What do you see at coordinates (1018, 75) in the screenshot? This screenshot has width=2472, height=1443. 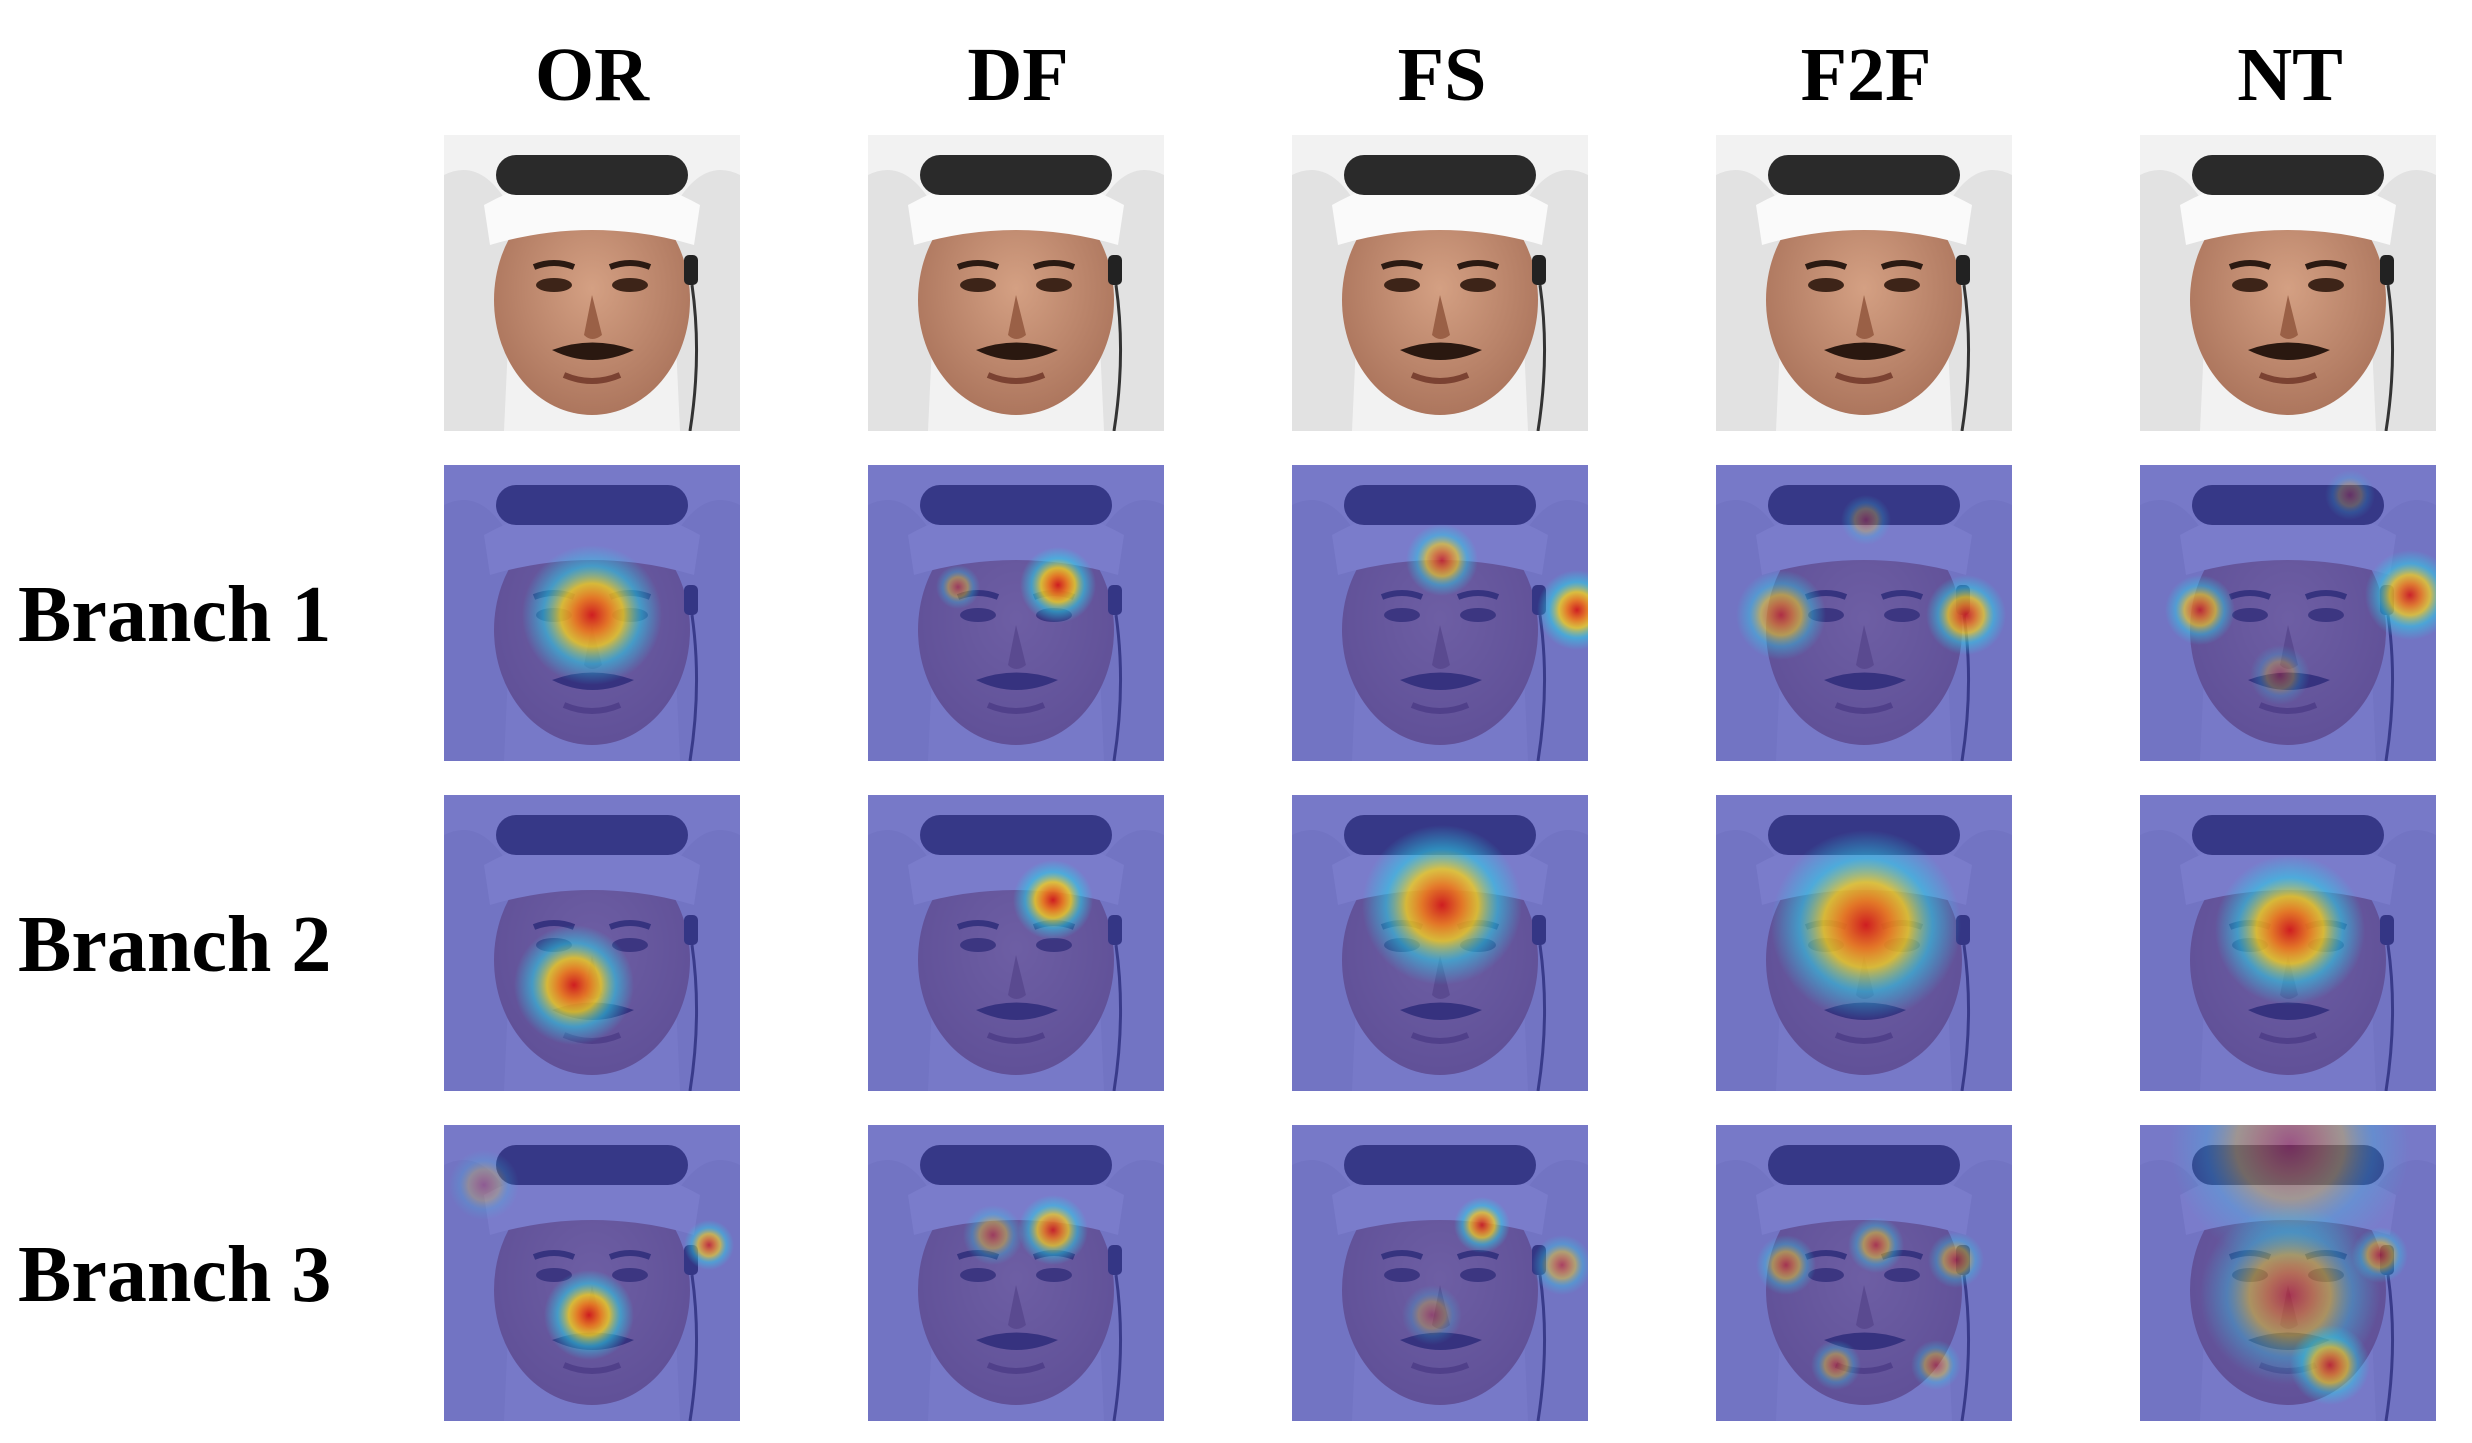 I see `column-header-df: DF` at bounding box center [1018, 75].